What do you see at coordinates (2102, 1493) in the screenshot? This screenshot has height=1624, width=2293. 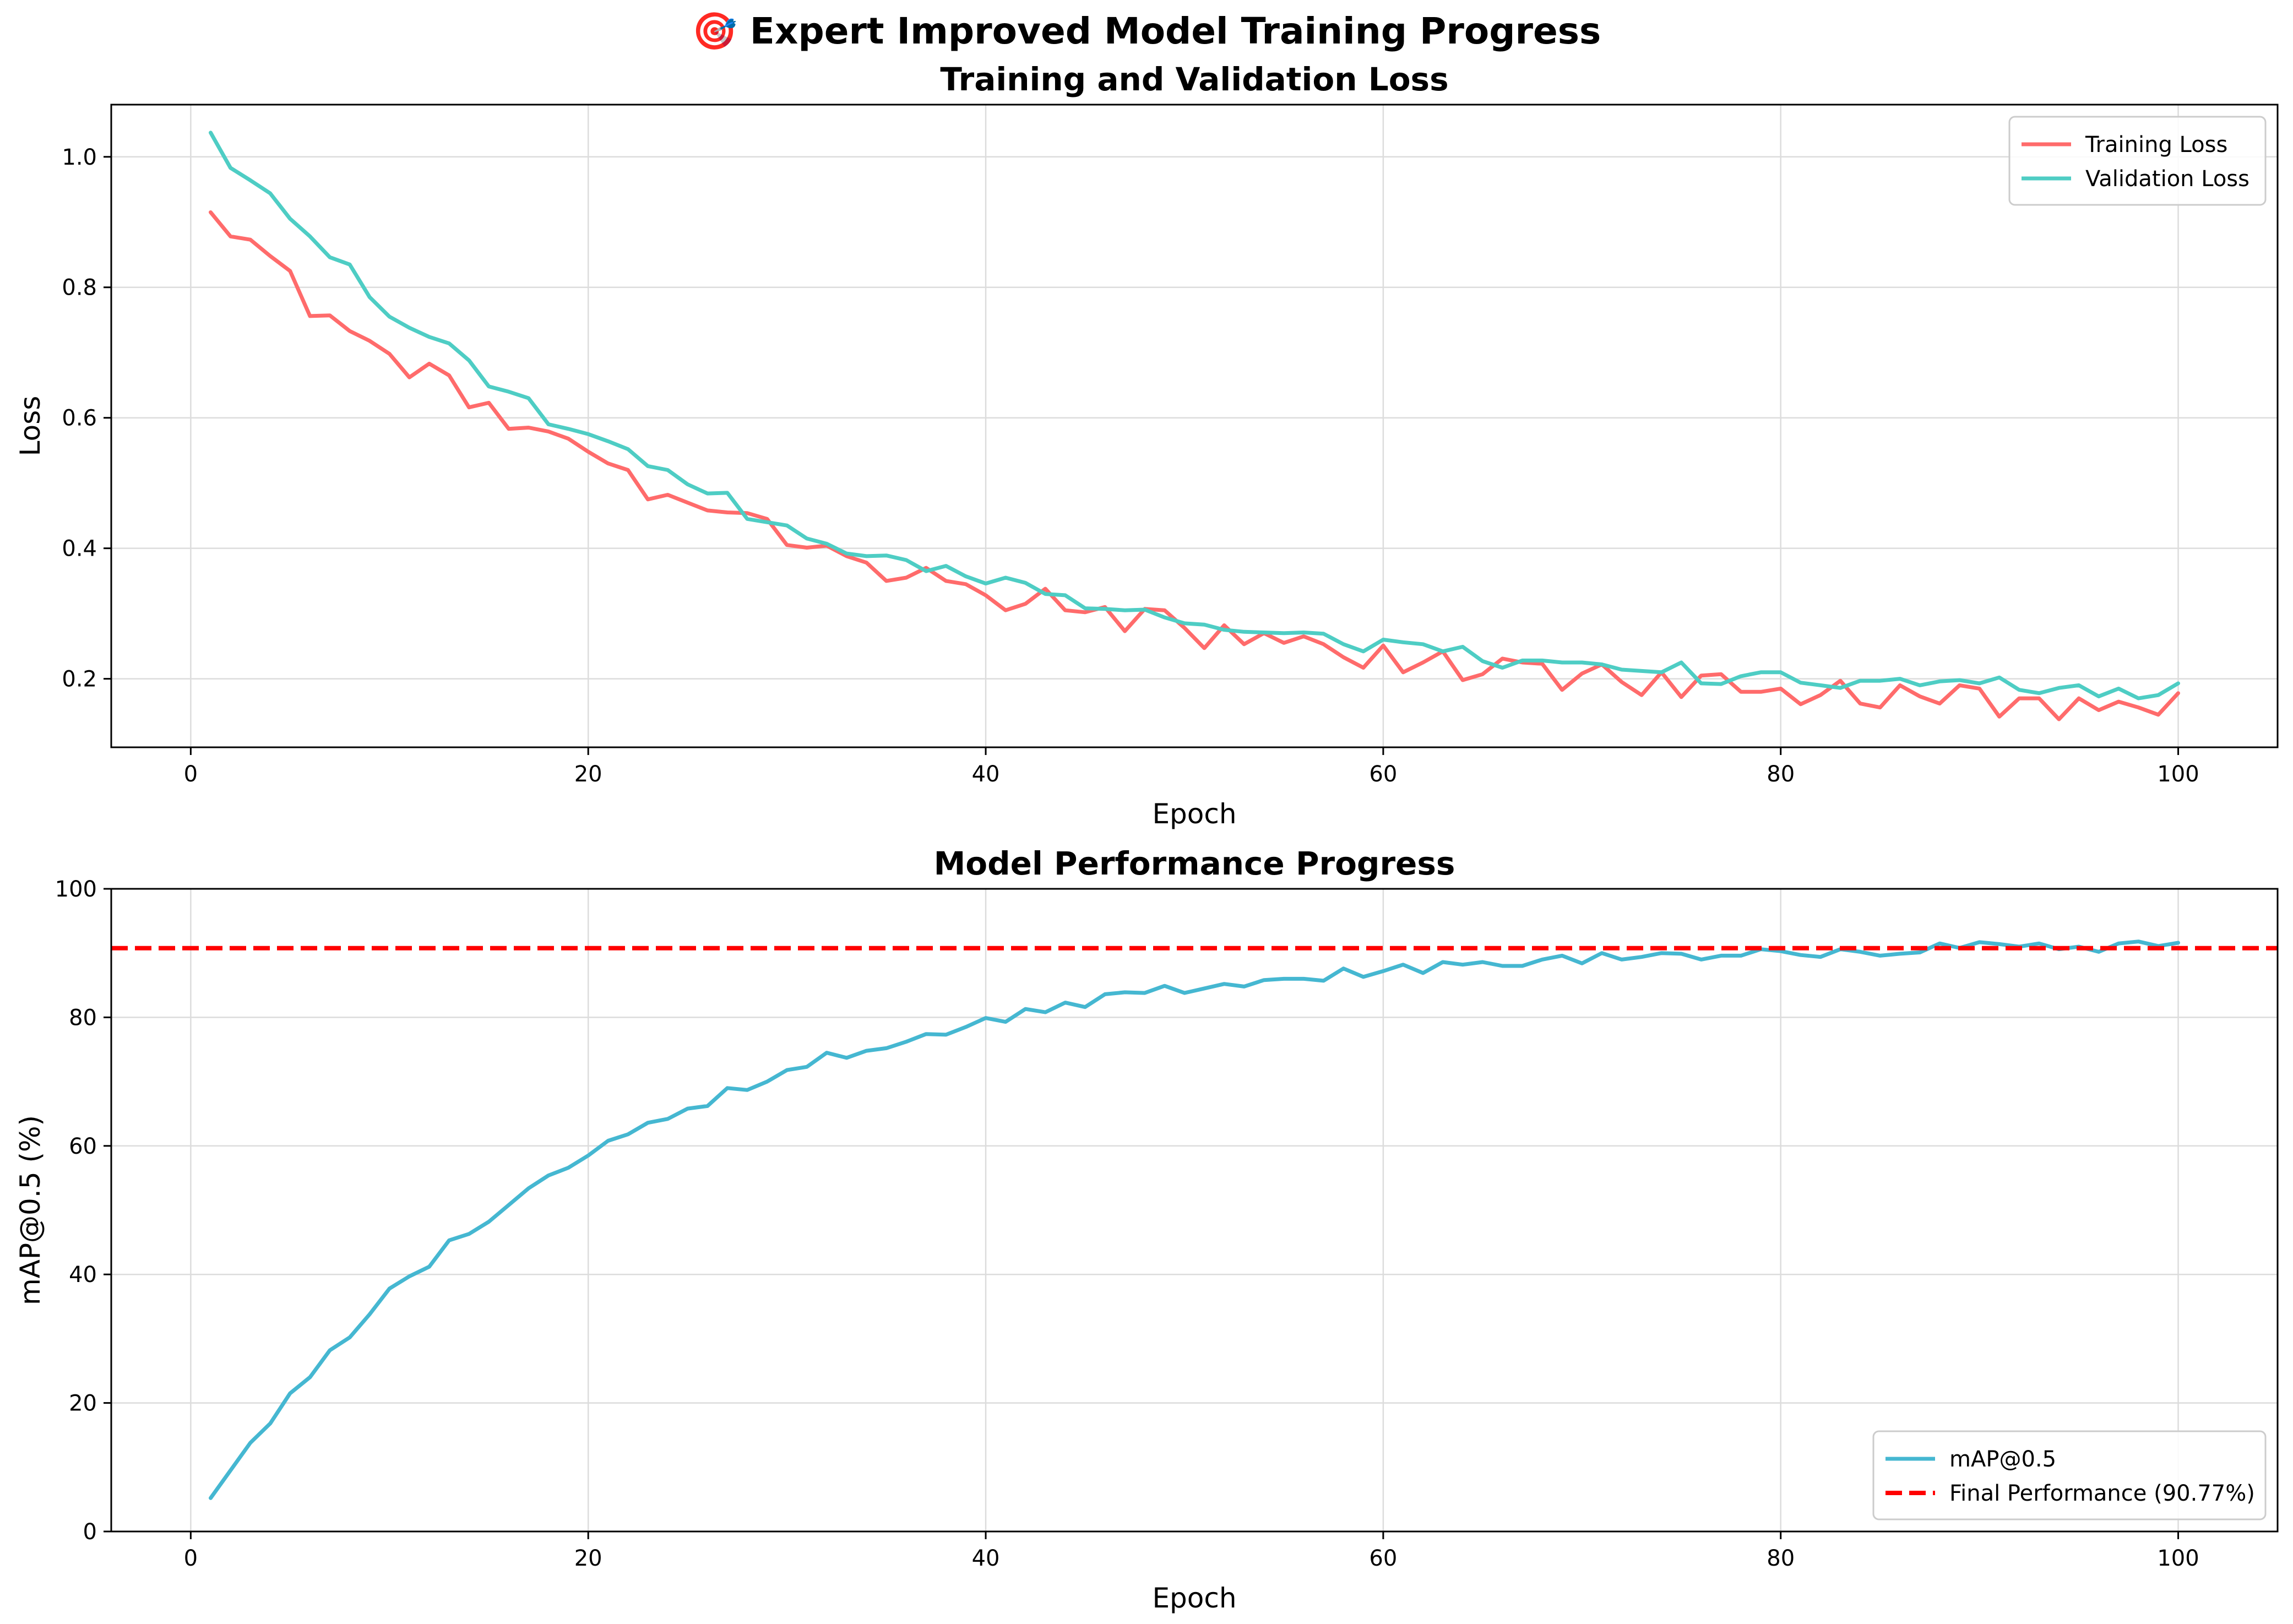 I see `legend-label: Final Performance (90.77%)` at bounding box center [2102, 1493].